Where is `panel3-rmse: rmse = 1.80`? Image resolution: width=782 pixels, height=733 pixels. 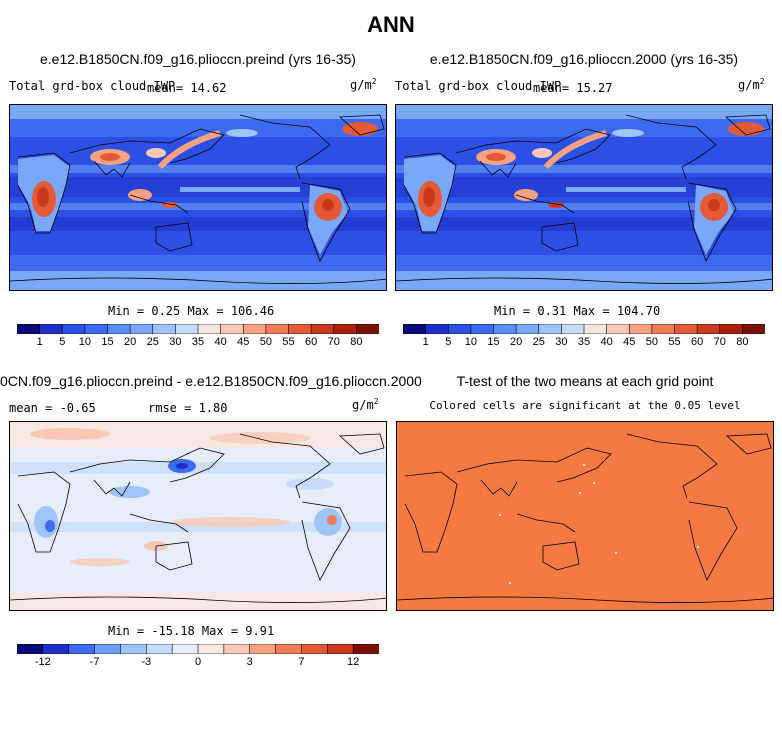
panel3-rmse: rmse = 1.80 is located at coordinates (188, 408).